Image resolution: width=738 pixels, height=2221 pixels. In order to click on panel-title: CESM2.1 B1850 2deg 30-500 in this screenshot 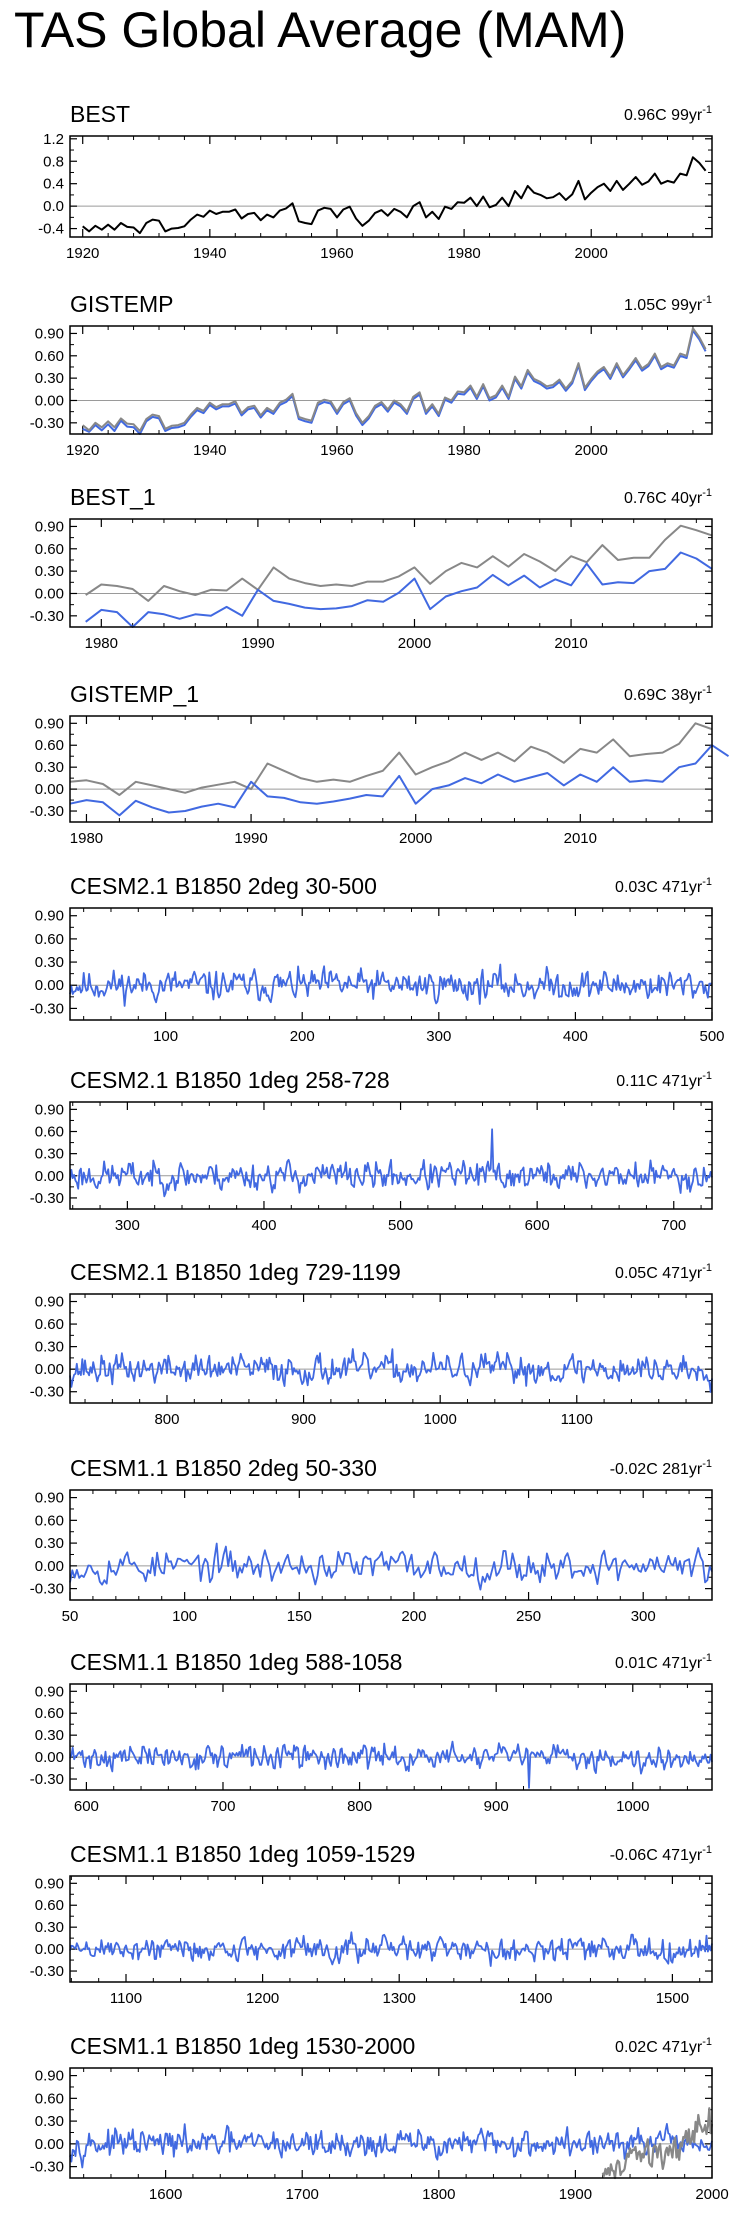, I will do `click(223, 886)`.